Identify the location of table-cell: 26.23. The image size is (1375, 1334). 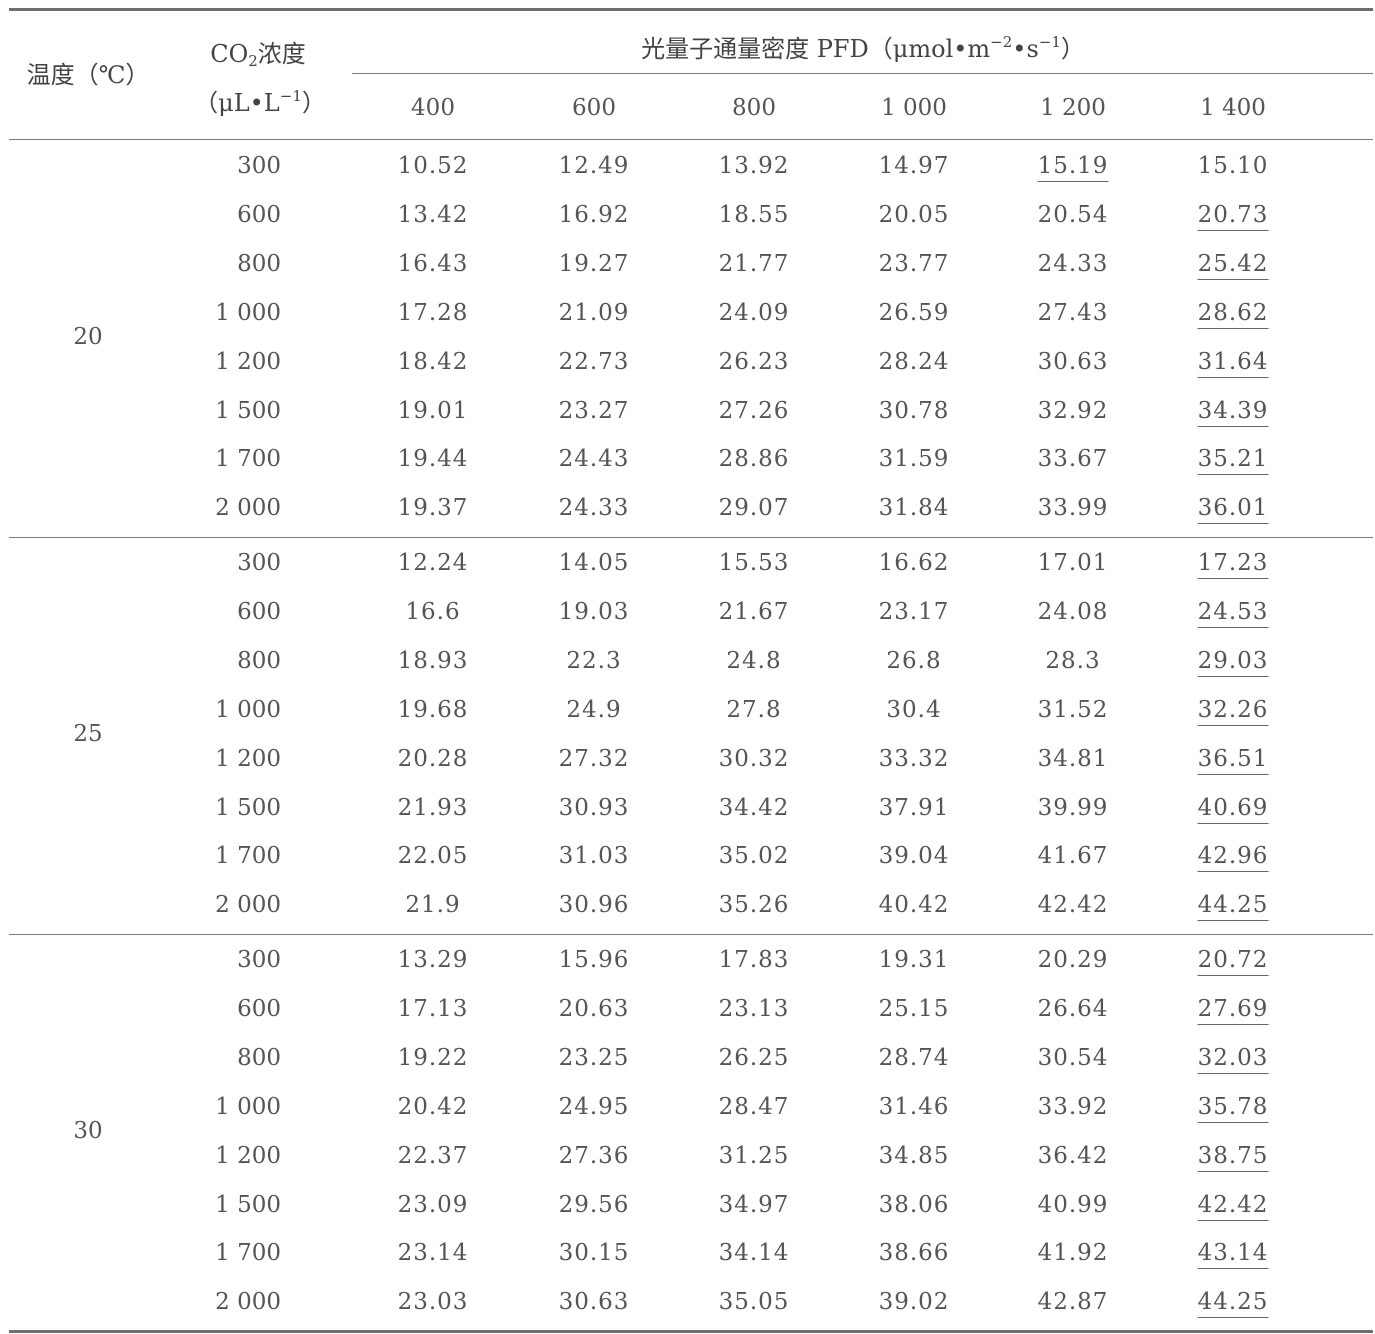
(754, 361).